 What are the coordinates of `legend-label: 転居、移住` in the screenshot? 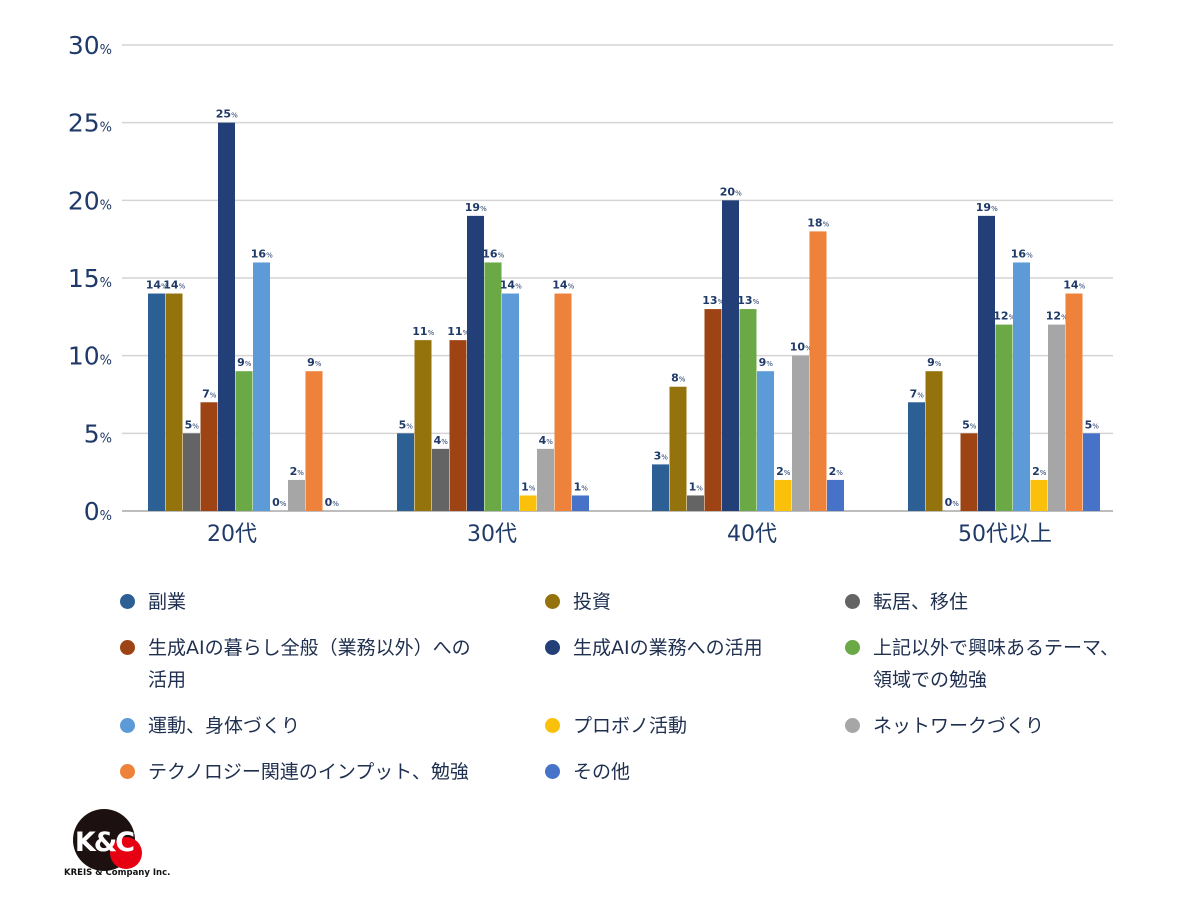 It's located at (921, 602).